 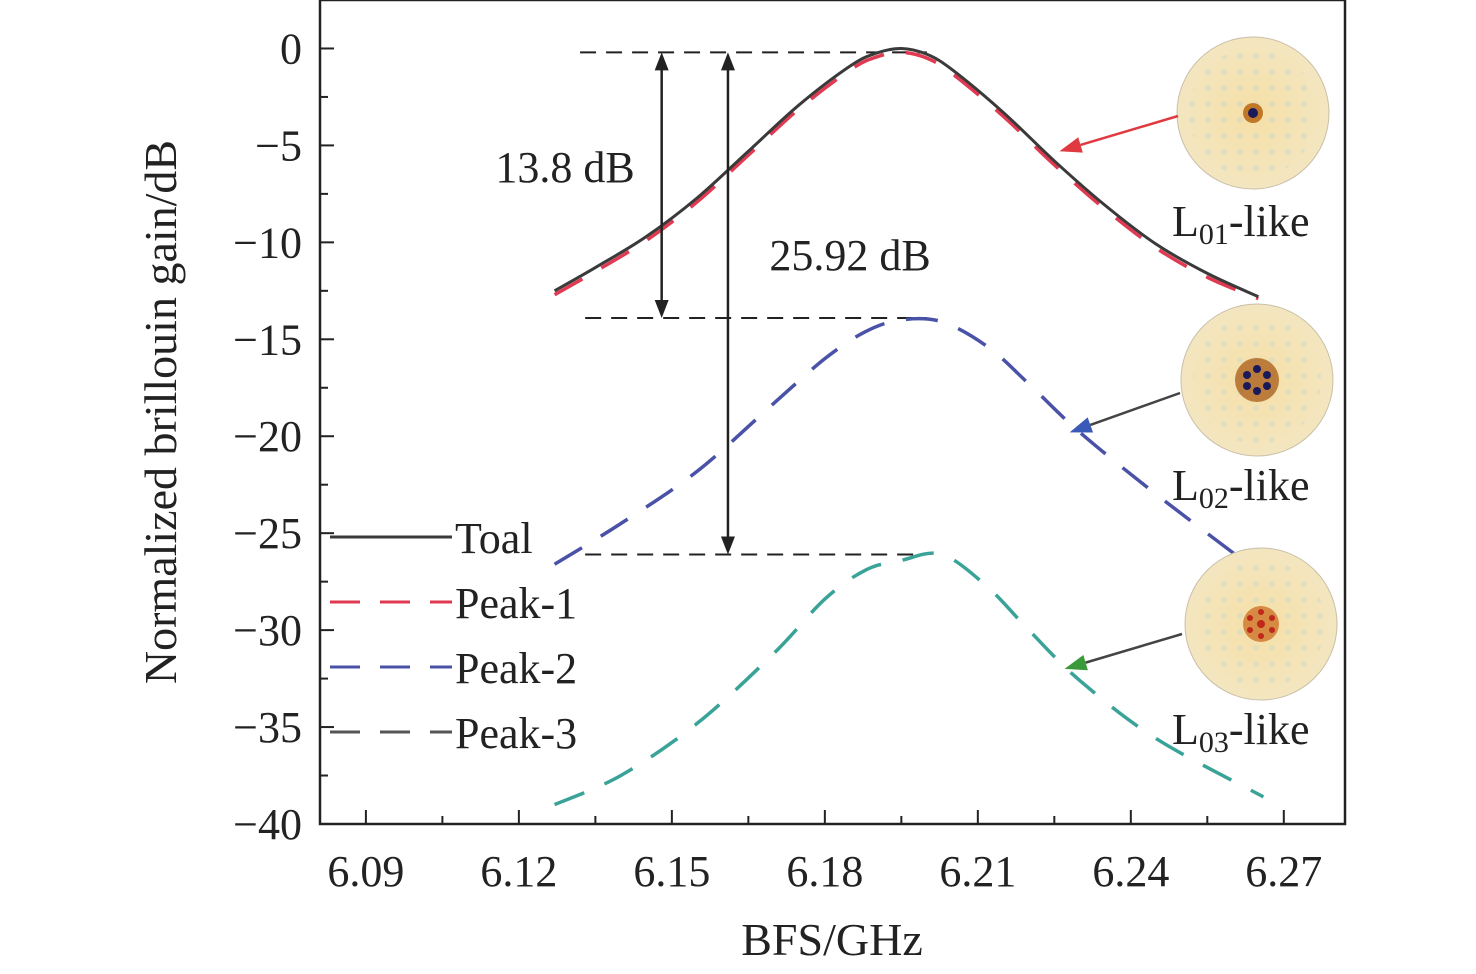 What do you see at coordinates (516, 603) in the screenshot?
I see `legend-label: Peak-1` at bounding box center [516, 603].